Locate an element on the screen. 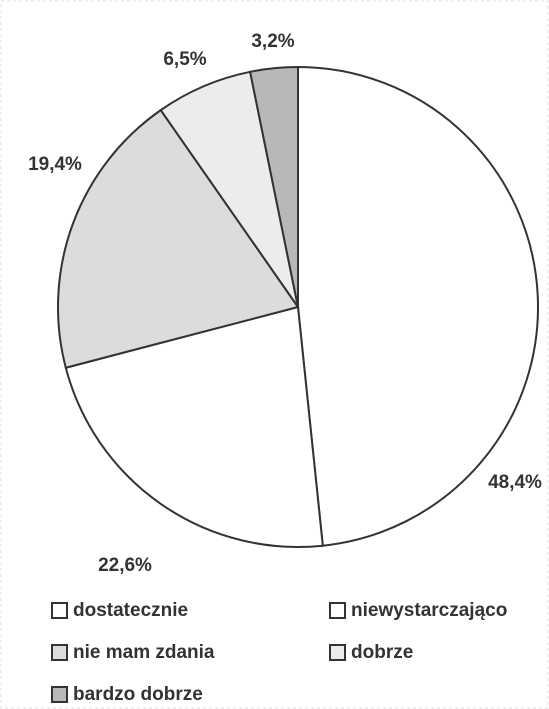  data-label: 19,4% is located at coordinates (55, 164).